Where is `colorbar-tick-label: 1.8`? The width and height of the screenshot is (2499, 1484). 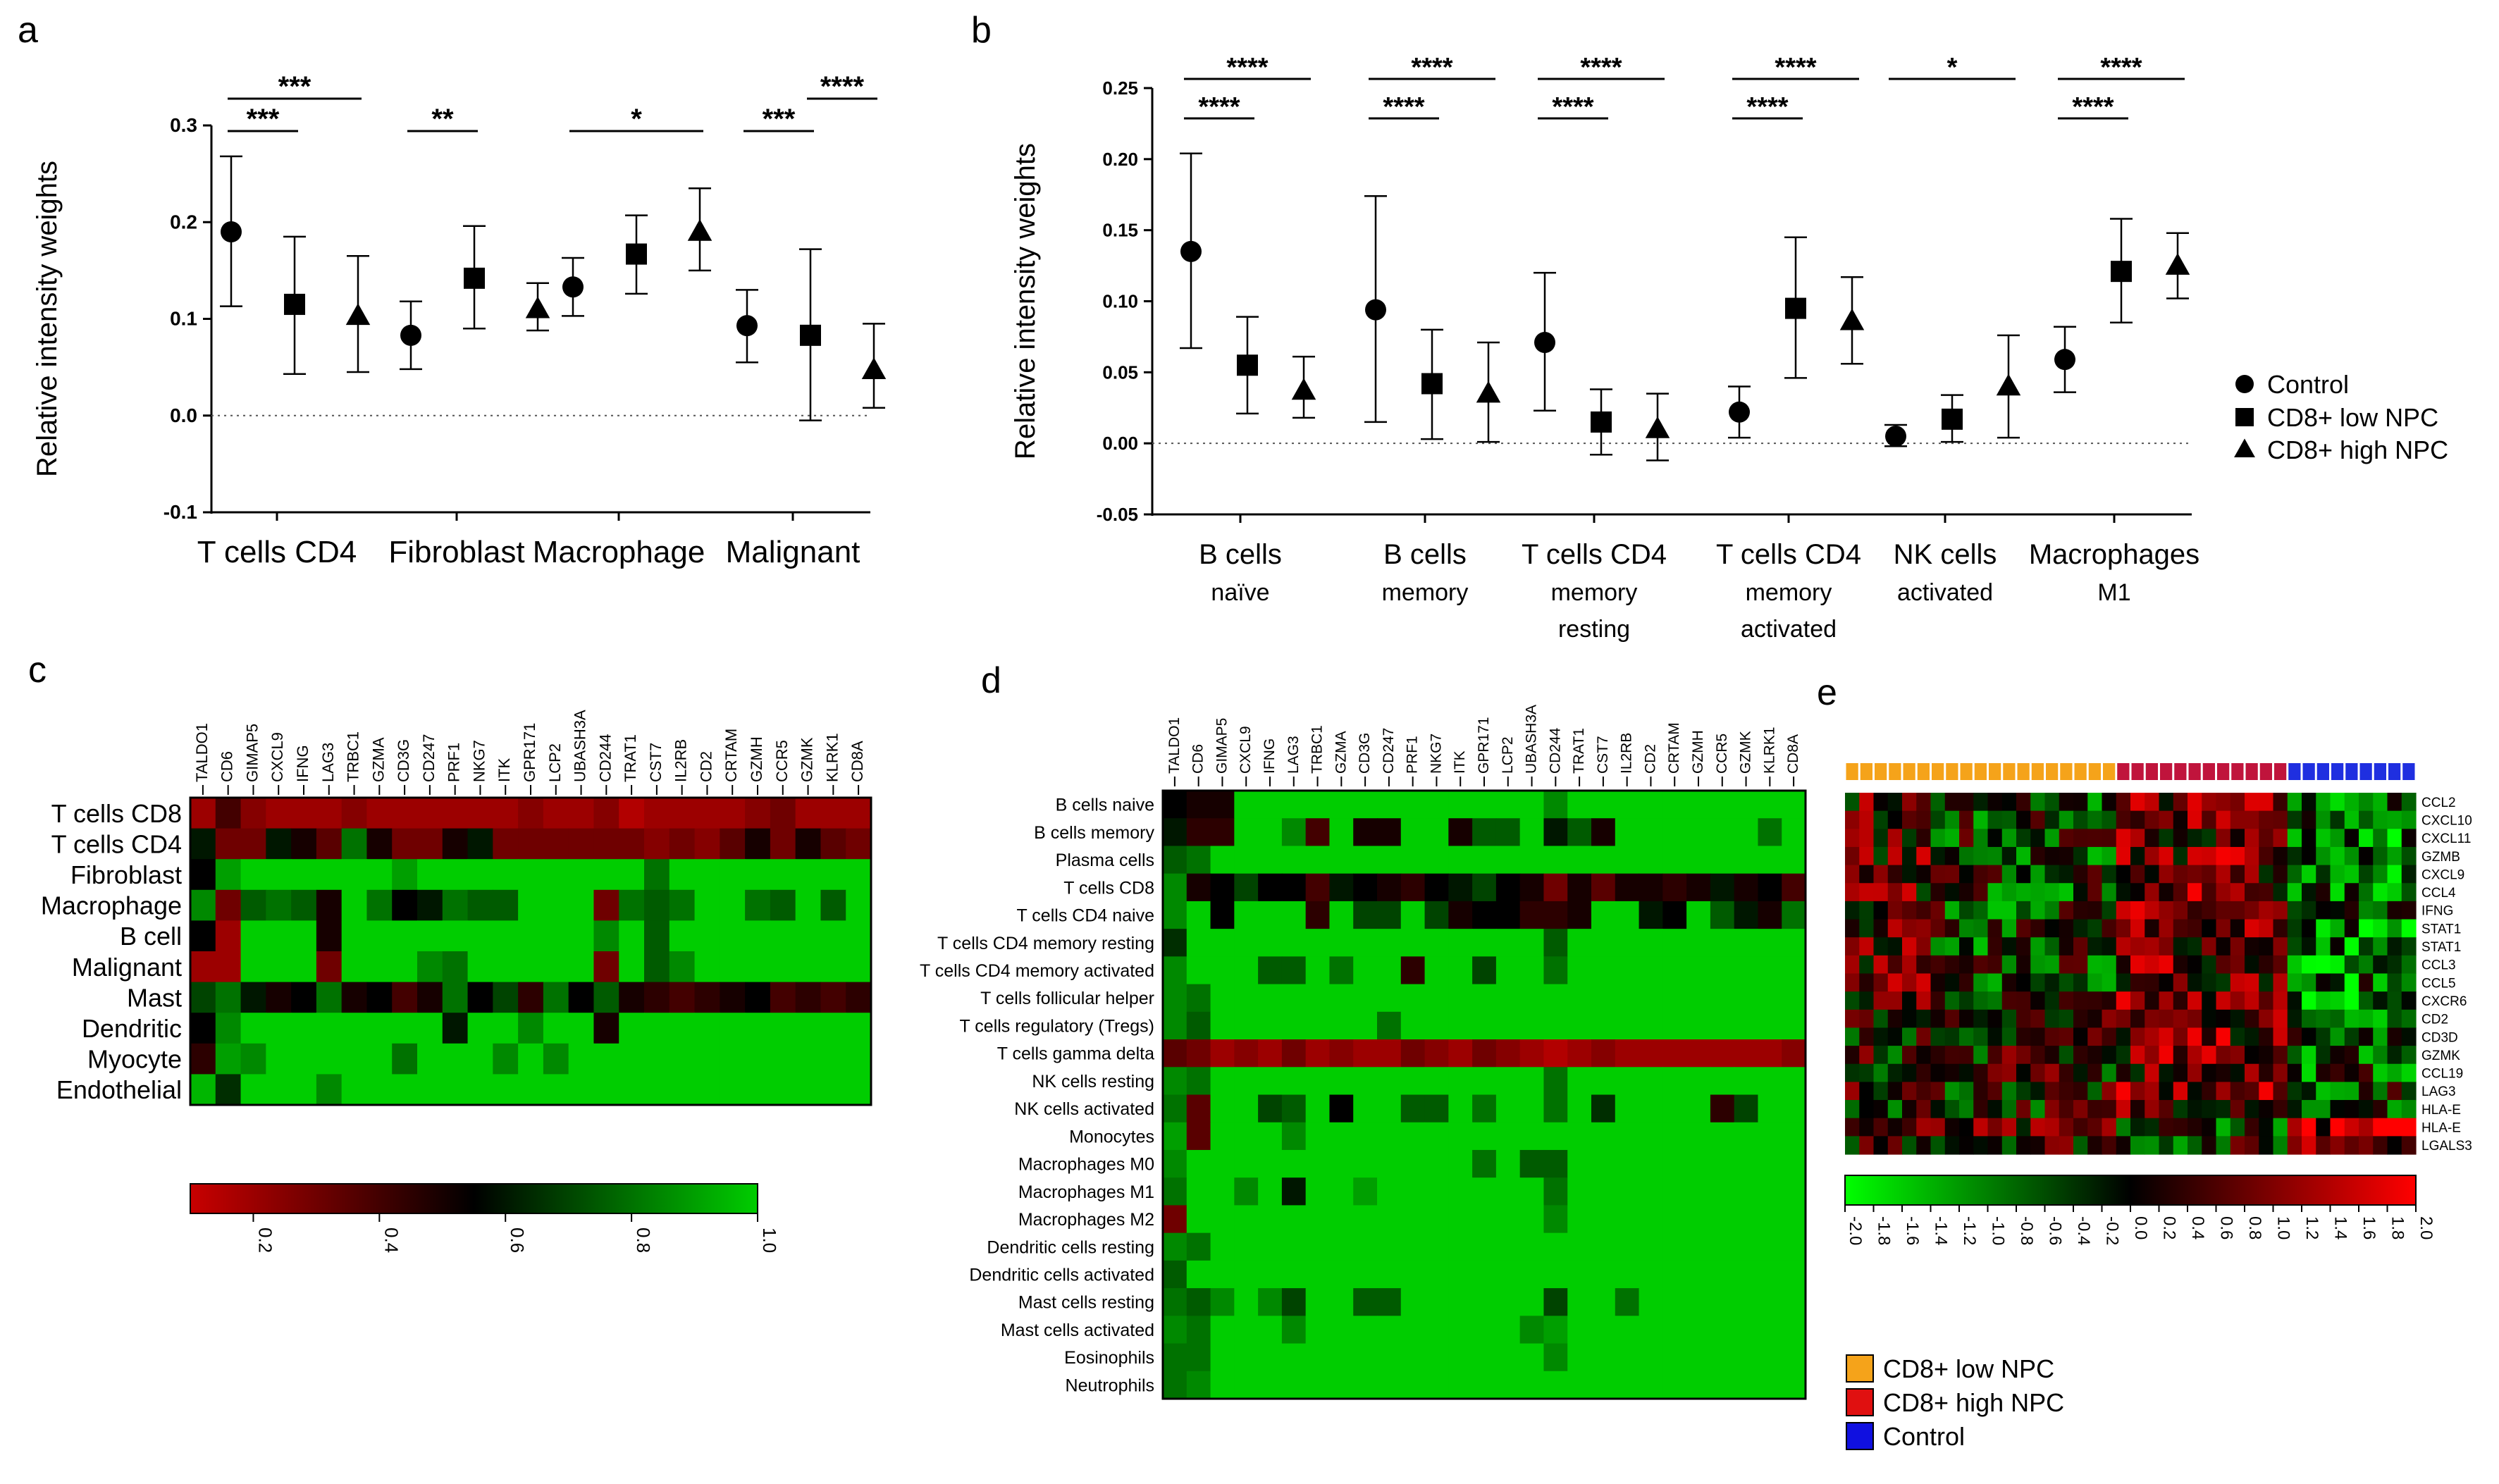 colorbar-tick-label: 1.8 is located at coordinates (2397, 1227).